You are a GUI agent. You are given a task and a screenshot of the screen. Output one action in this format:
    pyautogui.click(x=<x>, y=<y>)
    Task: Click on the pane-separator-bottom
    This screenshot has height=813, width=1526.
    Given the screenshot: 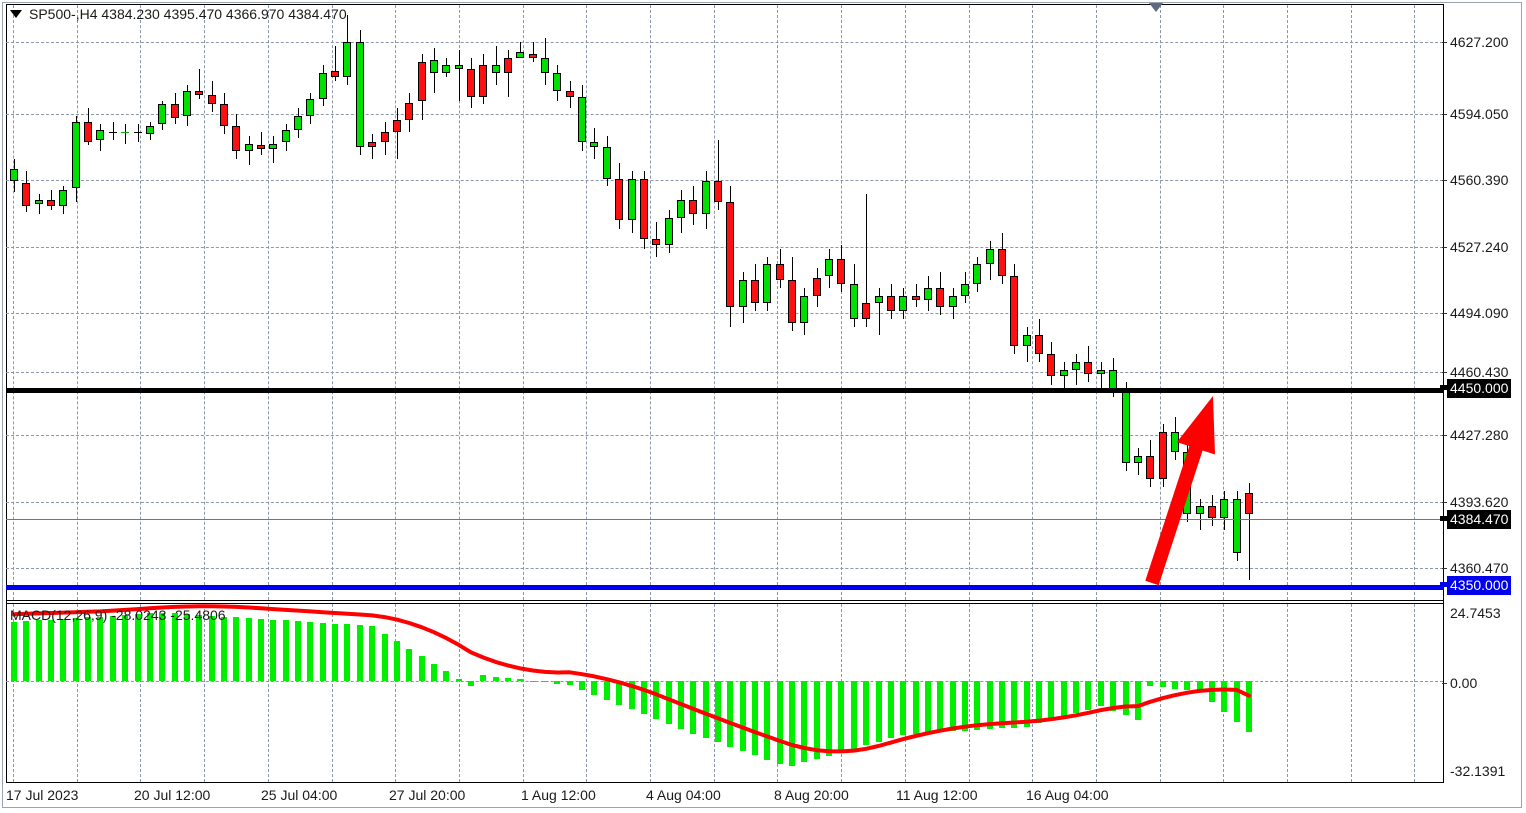 What is the action you would take?
    pyautogui.click(x=724, y=782)
    